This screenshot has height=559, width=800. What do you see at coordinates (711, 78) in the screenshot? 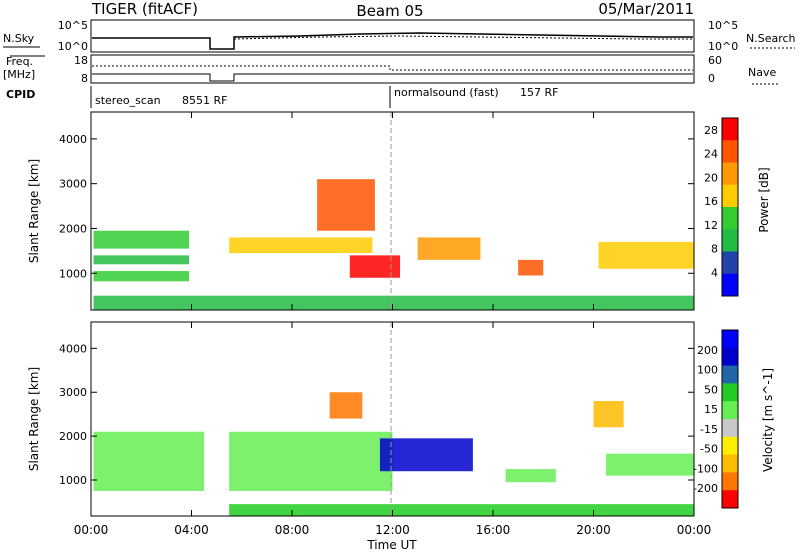
I see `nave-tick-bottom: 0` at bounding box center [711, 78].